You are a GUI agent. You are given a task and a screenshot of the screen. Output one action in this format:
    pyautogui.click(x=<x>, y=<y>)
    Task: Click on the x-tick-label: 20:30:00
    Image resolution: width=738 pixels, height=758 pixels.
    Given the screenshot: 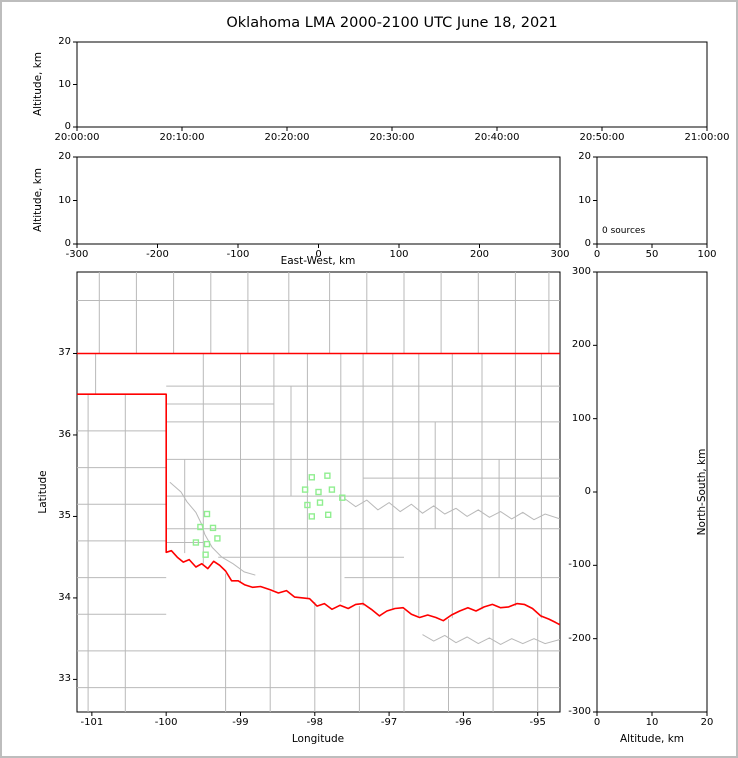 What is the action you would take?
    pyautogui.click(x=392, y=137)
    